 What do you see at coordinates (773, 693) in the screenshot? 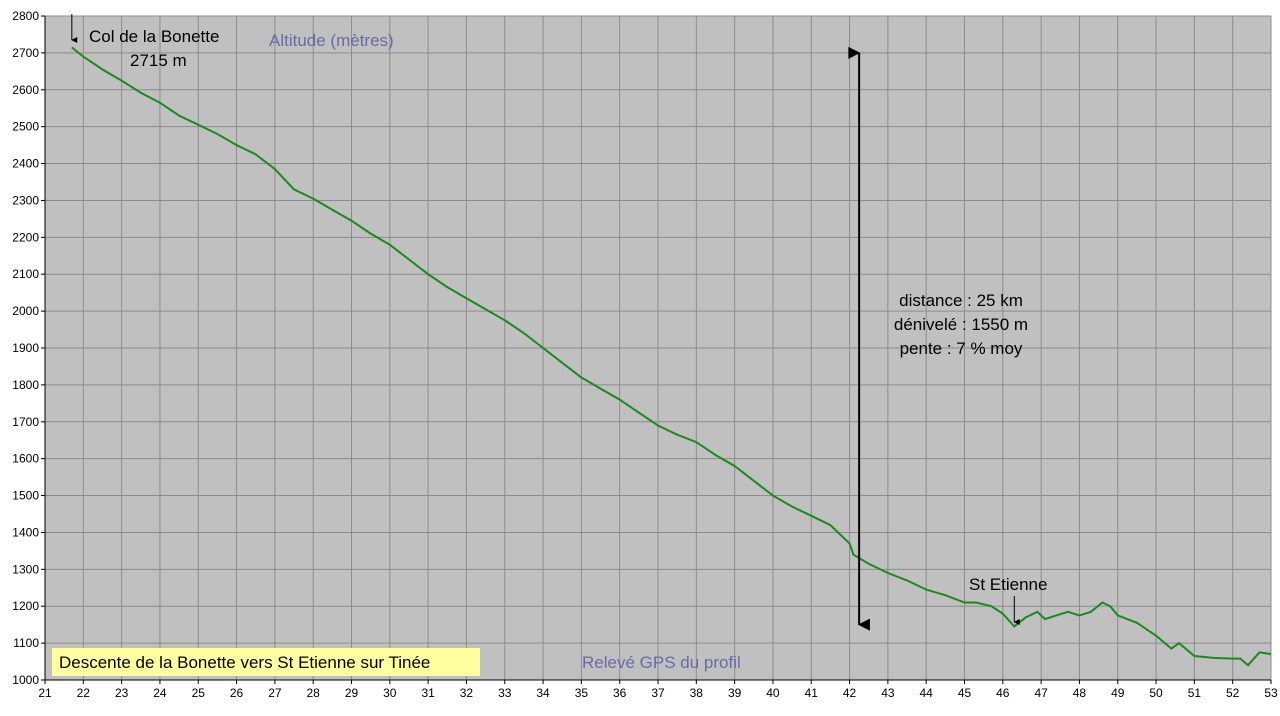
I see `x-tick-label: 40` at bounding box center [773, 693].